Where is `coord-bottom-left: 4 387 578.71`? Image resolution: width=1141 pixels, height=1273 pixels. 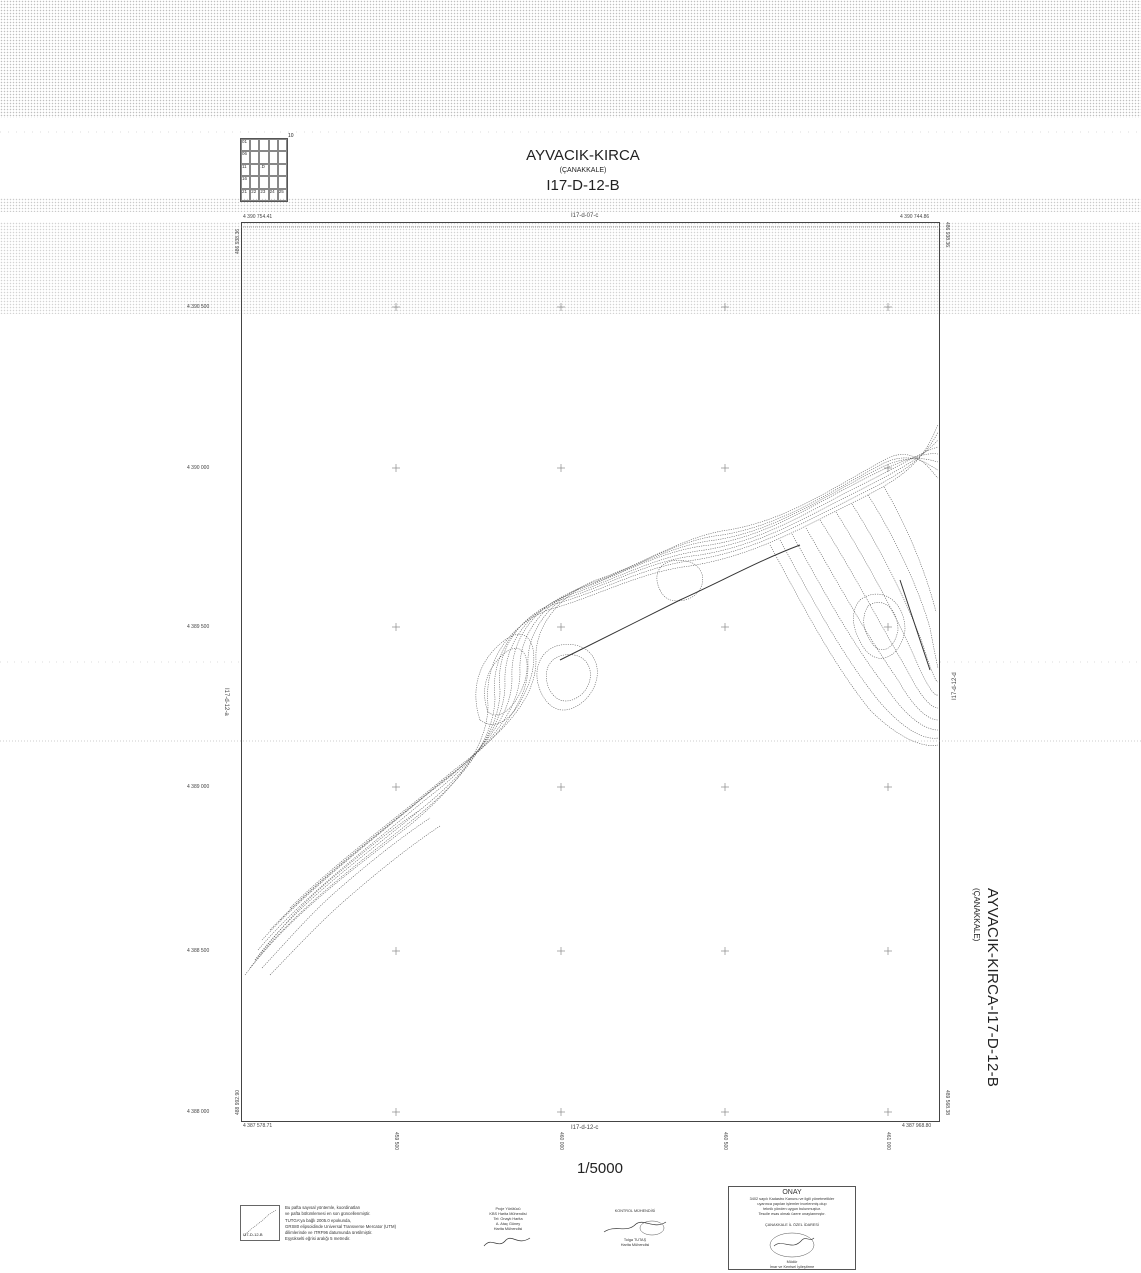 coord-bottom-left: 4 387 578.71 is located at coordinates (258, 1126).